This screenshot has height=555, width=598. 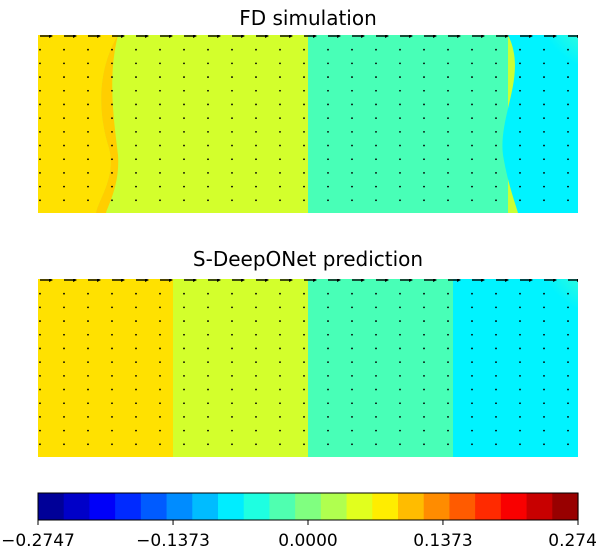 What do you see at coordinates (408, 124) in the screenshot?
I see `region-center-right` at bounding box center [408, 124].